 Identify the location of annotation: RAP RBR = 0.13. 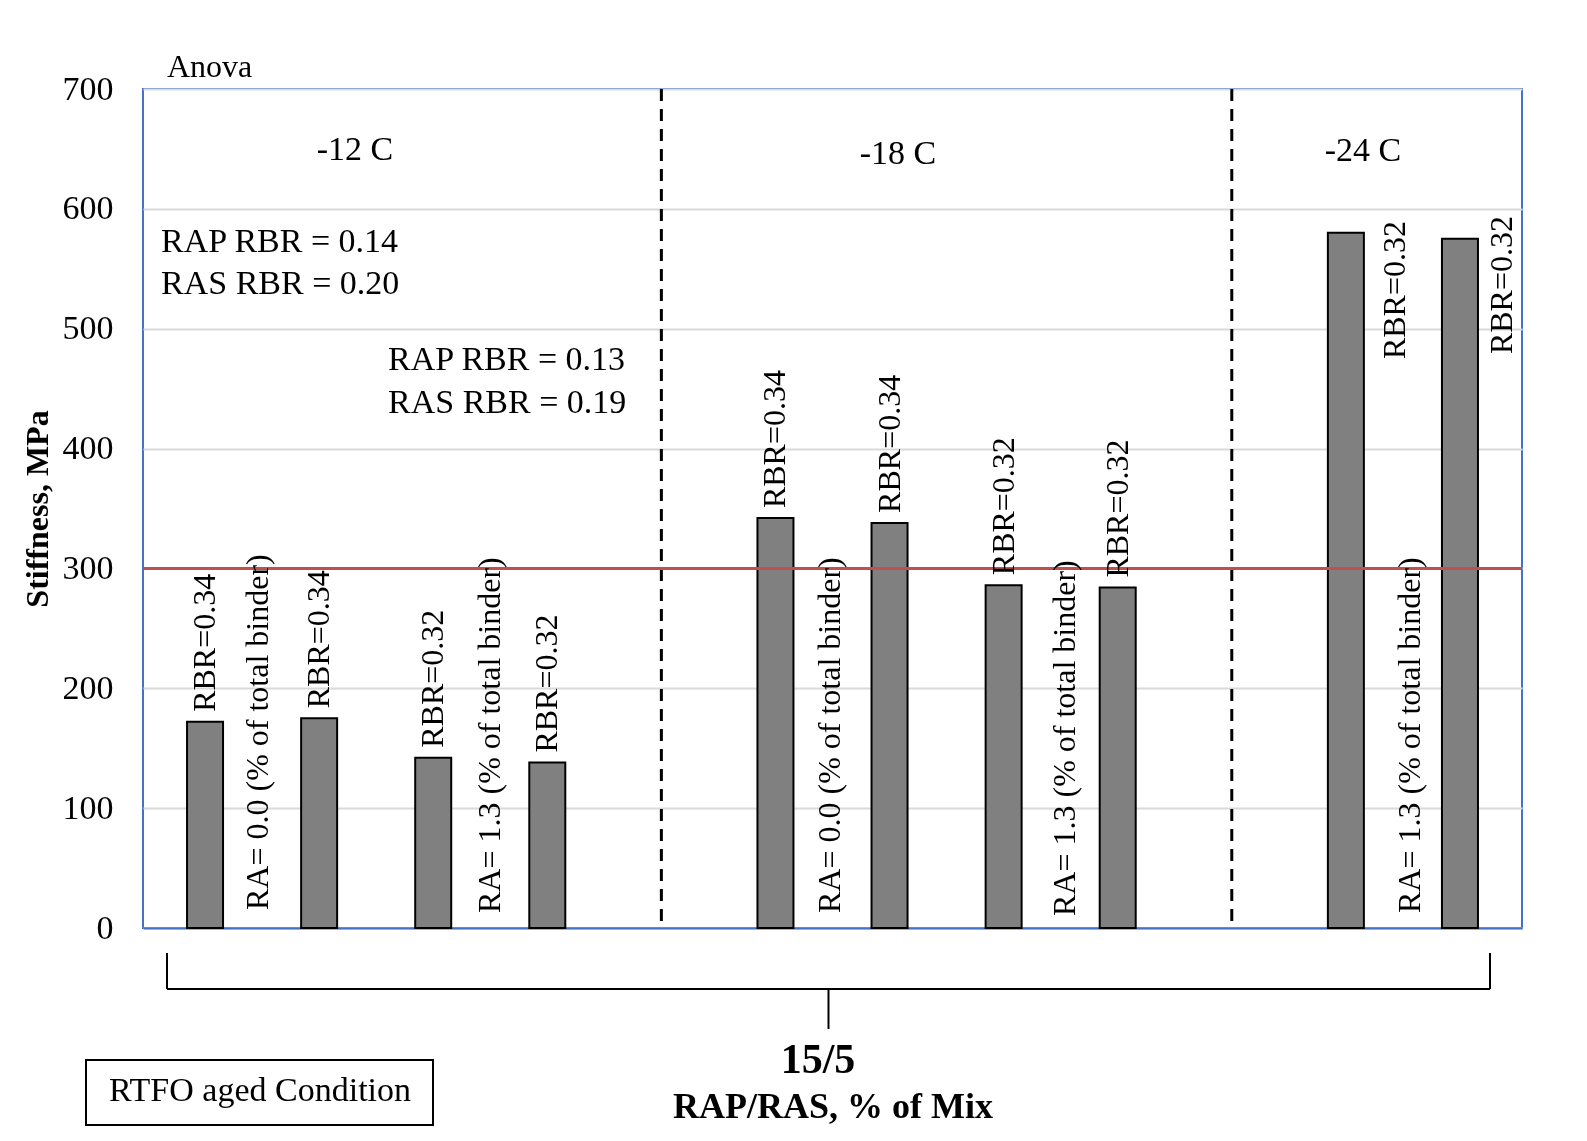
(507, 358).